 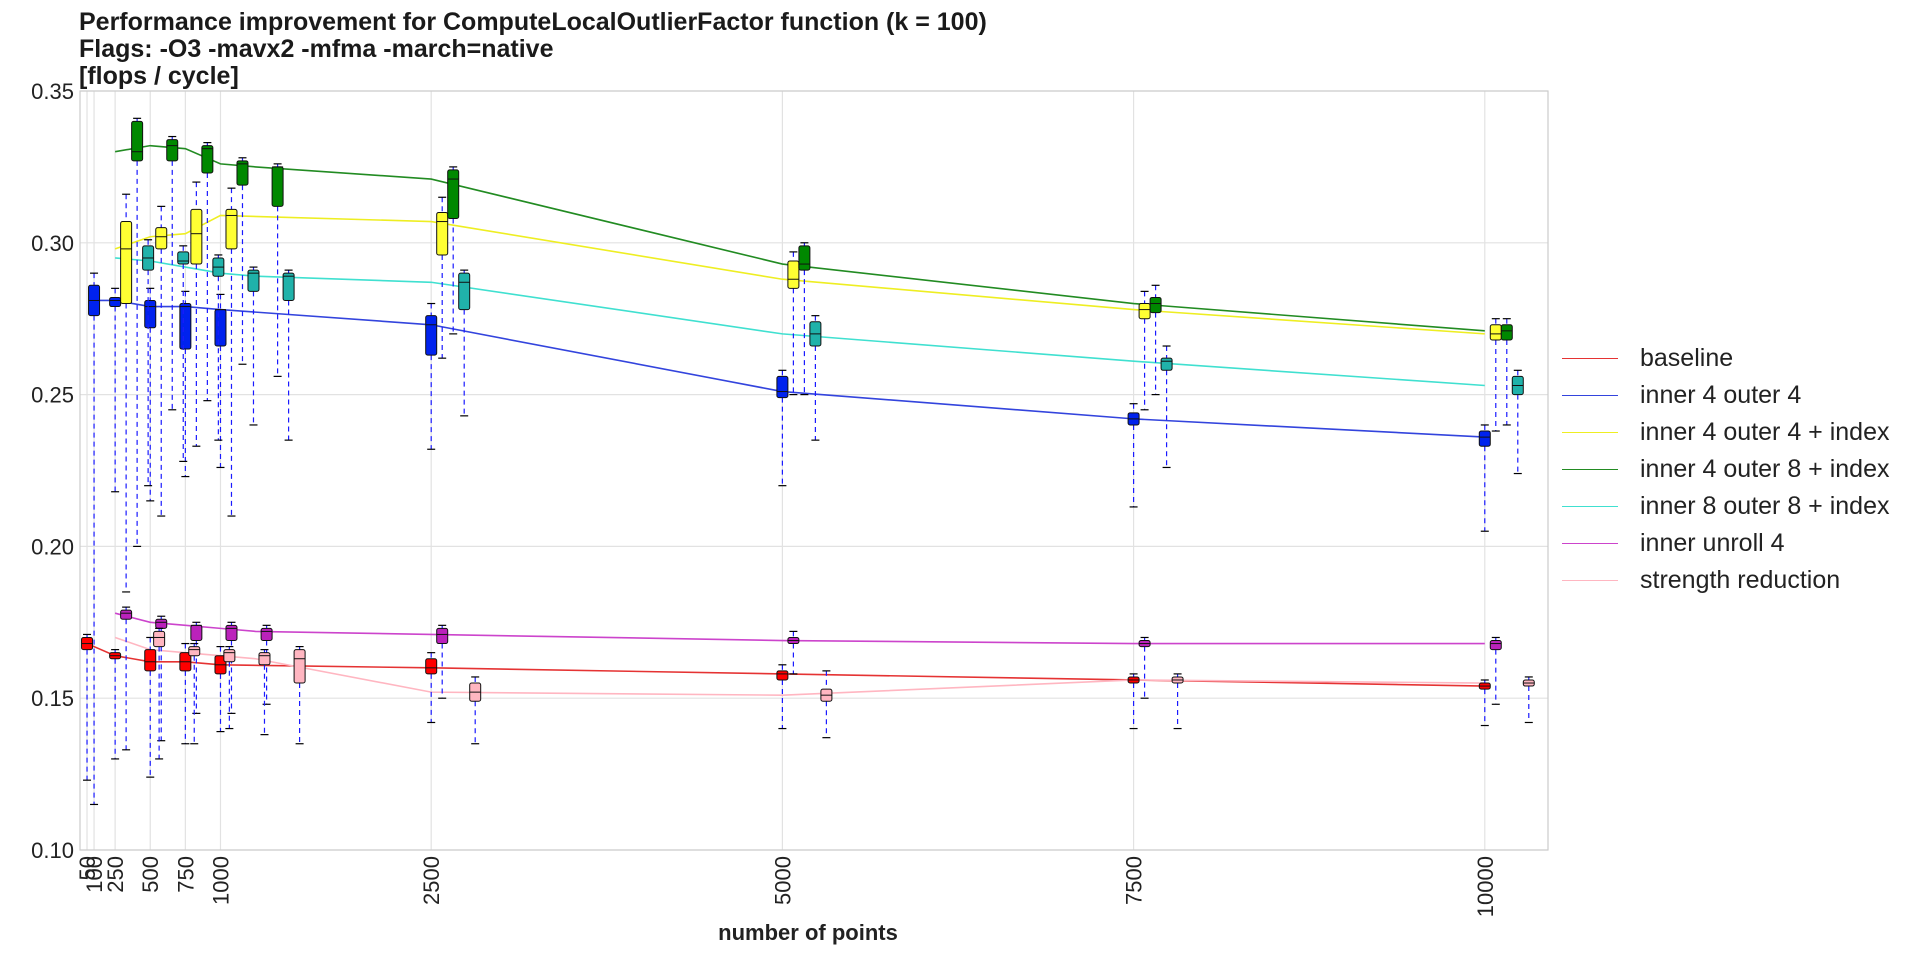 I want to click on y-tick-label: 0.30, so click(x=52, y=243).